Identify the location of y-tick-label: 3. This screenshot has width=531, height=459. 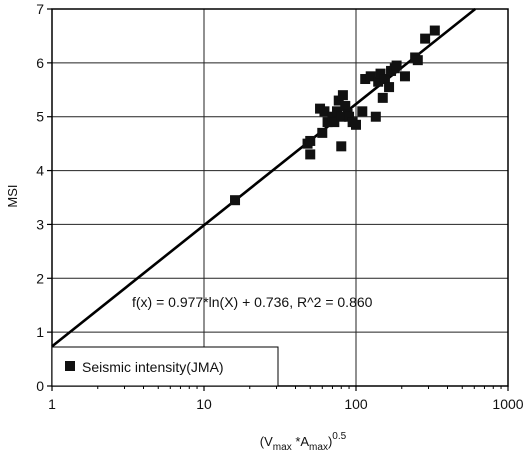
(40, 224).